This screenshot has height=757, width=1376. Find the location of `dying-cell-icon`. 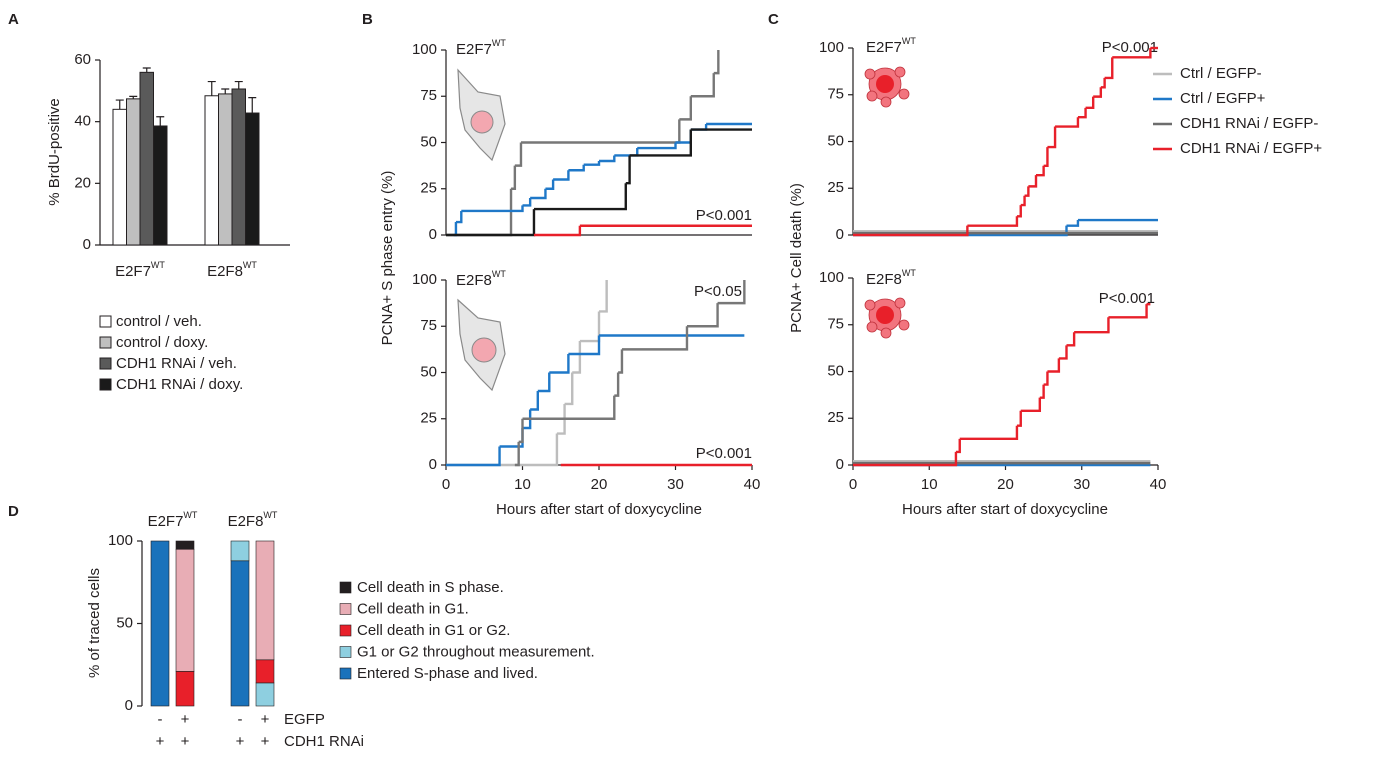

dying-cell-icon is located at coordinates (887, 87).